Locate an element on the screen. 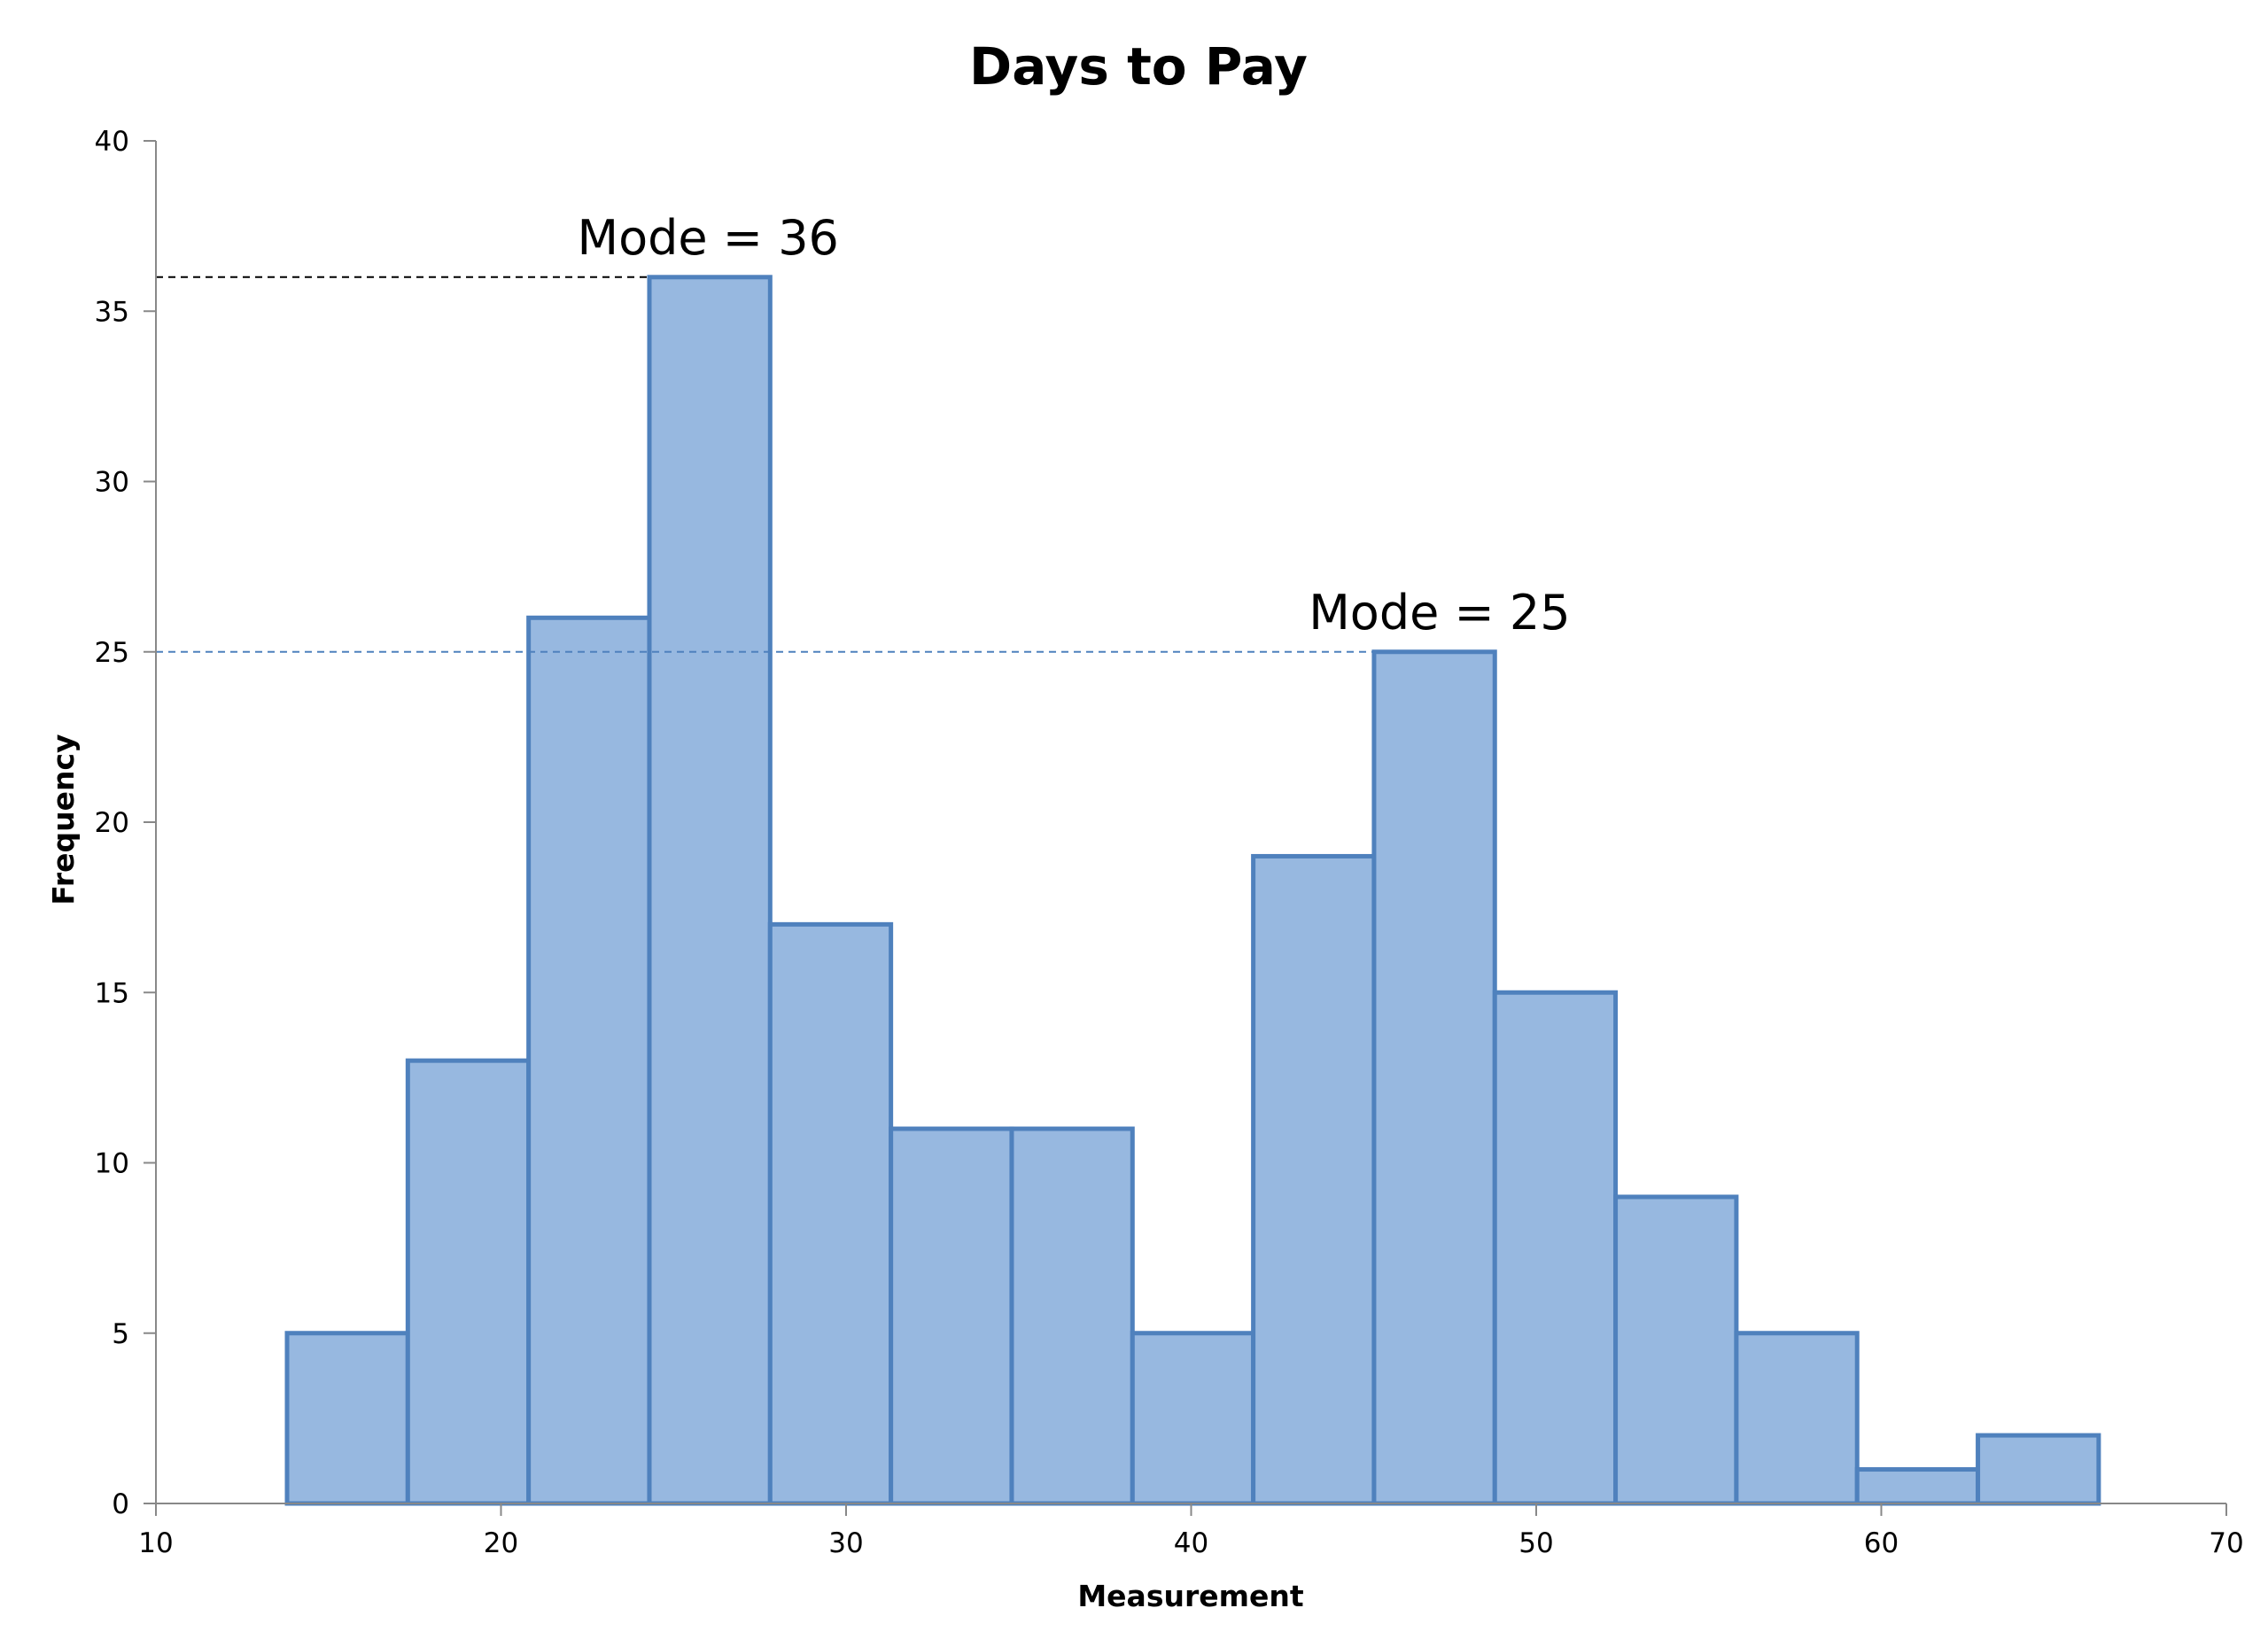 This screenshot has width=2268, height=1647. chart-title: Days to Pay is located at coordinates (1138, 66).